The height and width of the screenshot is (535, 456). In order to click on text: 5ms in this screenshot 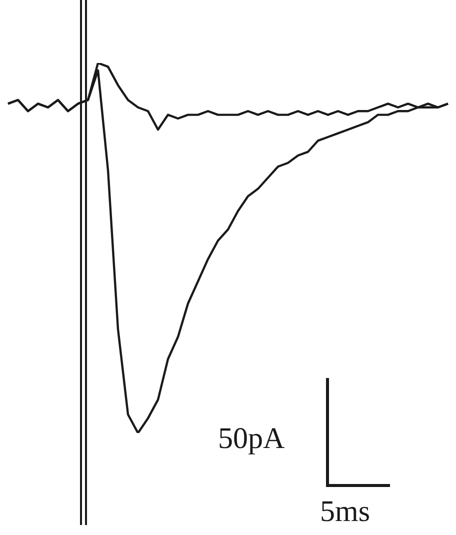, I will do `click(345, 511)`.